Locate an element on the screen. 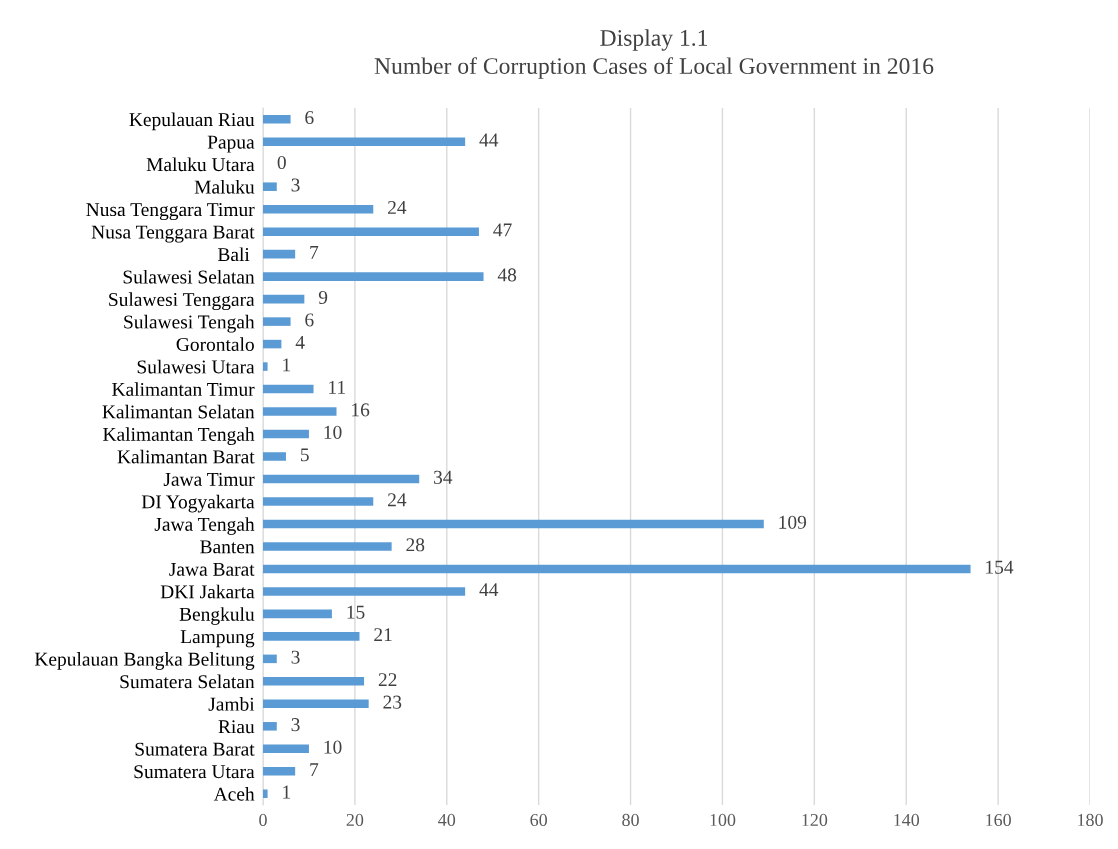  y-tick-label: Riau is located at coordinates (236, 727).